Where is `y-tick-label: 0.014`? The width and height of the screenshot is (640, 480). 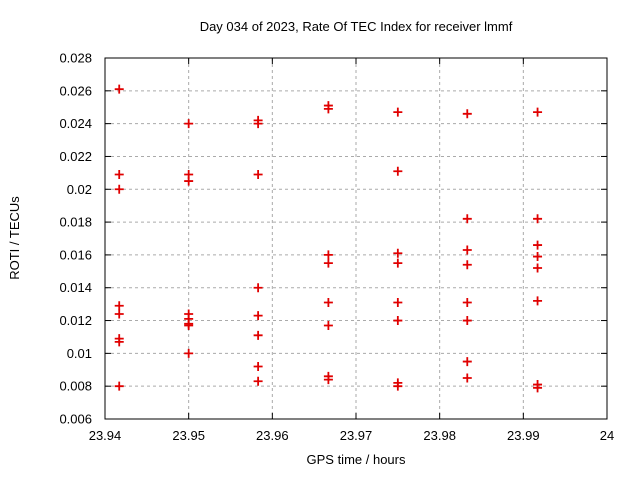 y-tick-label: 0.014 is located at coordinates (75, 287).